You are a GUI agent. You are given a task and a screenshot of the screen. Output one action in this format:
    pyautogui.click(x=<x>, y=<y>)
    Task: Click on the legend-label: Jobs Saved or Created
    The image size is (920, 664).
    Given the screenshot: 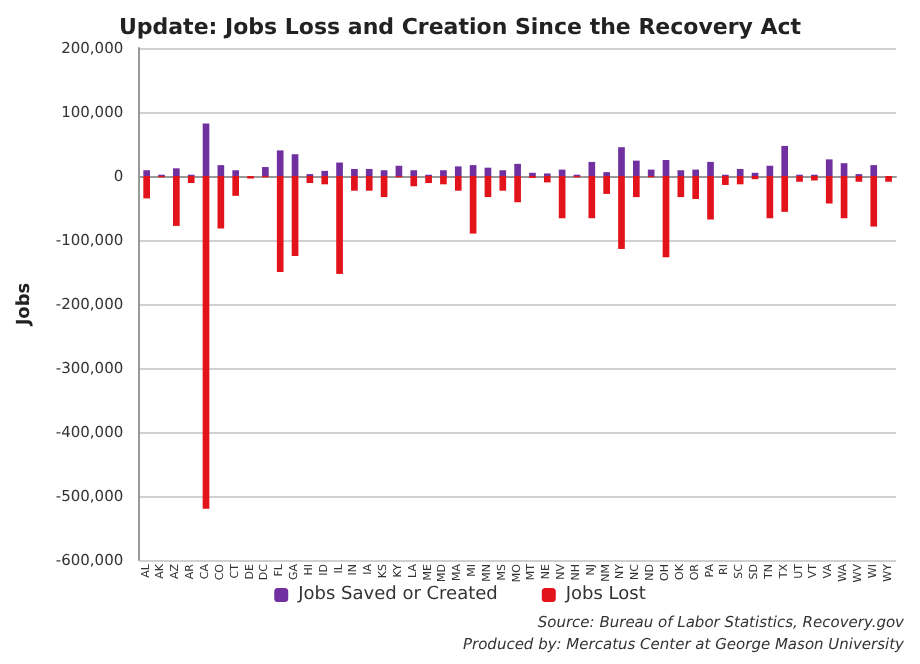 What is the action you would take?
    pyautogui.click(x=397, y=595)
    